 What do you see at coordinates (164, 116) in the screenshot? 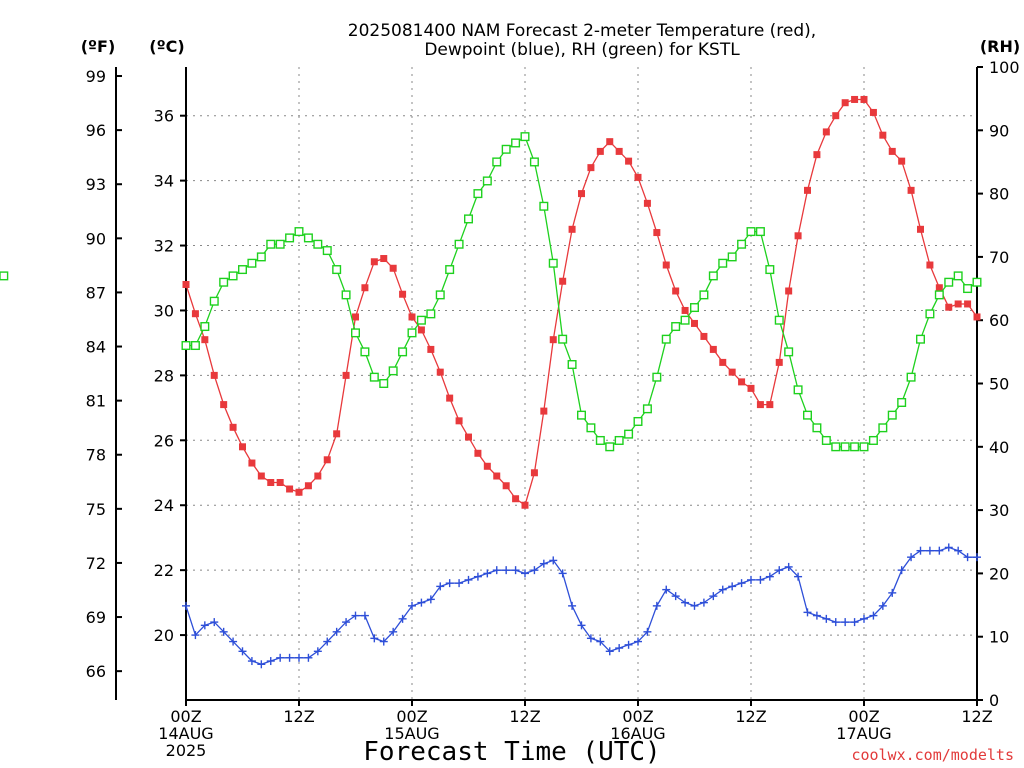
I see `celsius-tick-label: 36` at bounding box center [164, 116].